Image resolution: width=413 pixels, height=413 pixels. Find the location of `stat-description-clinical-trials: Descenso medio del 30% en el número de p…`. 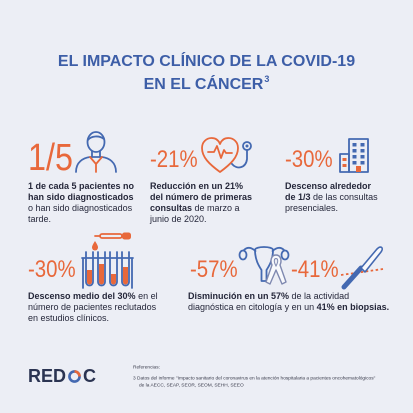

stat-description-clinical-trials: Descenso medio del 30% en el número de p… is located at coordinates (95, 307).